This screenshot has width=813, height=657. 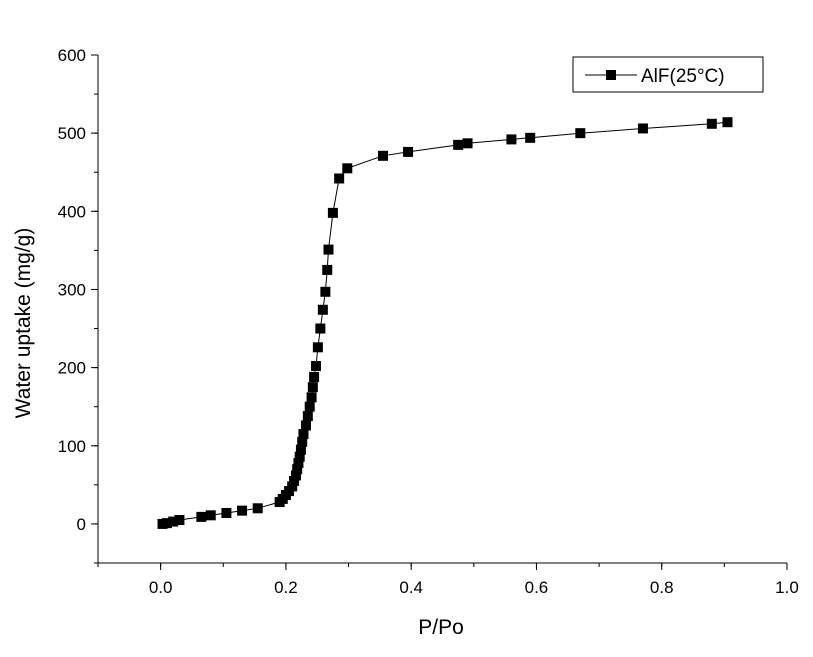 I want to click on x-tick-label: 0.8, so click(x=662, y=587).